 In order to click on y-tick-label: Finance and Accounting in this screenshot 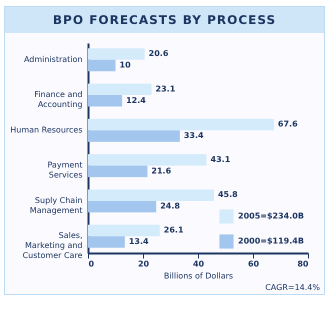, I will do `click(58, 100)`.